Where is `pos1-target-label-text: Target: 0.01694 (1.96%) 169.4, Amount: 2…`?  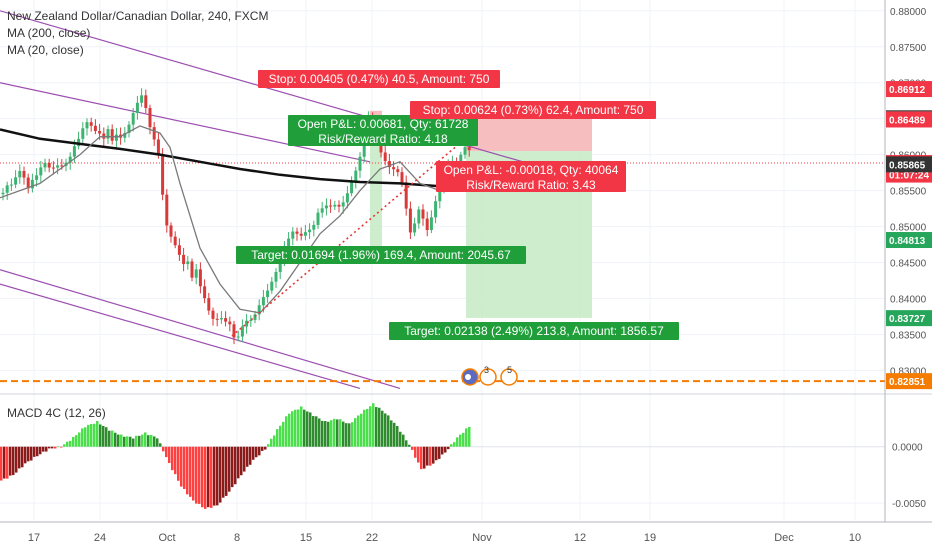 pos1-target-label-text: Target: 0.01694 (1.96%) 169.4, Amount: 2… is located at coordinates (381, 255).